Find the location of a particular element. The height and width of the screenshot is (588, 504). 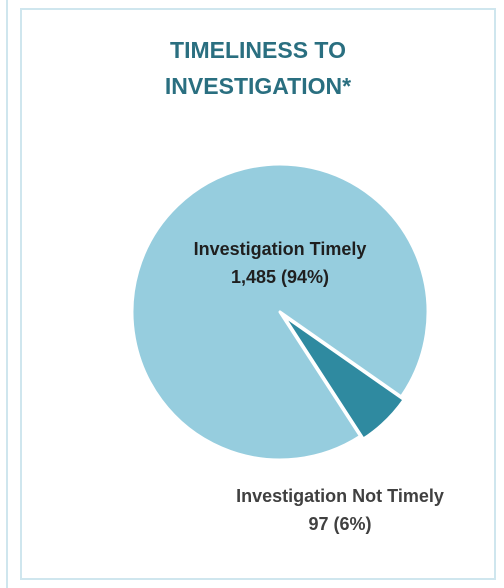

slice-label-not-timely-name: Investigation Not Timely is located at coordinates (340, 496).